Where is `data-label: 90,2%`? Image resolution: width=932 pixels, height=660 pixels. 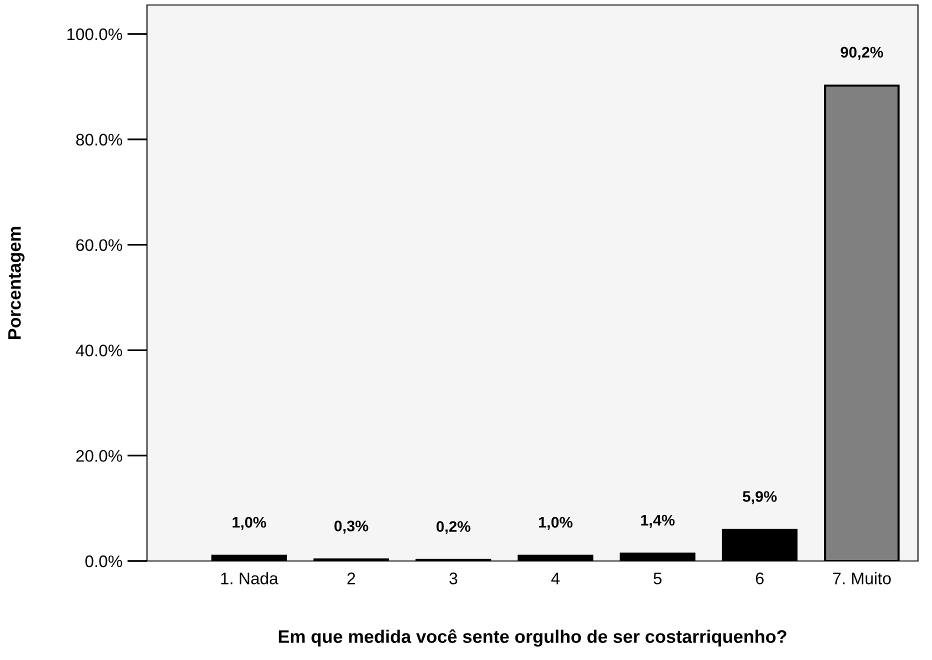
data-label: 90,2% is located at coordinates (862, 53).